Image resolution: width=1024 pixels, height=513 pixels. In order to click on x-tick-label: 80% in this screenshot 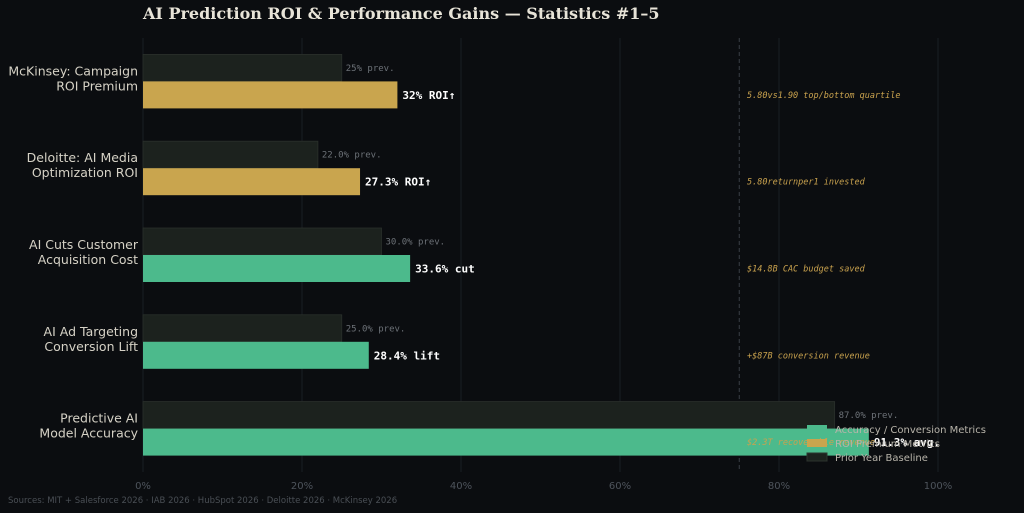, I will do `click(779, 486)`.